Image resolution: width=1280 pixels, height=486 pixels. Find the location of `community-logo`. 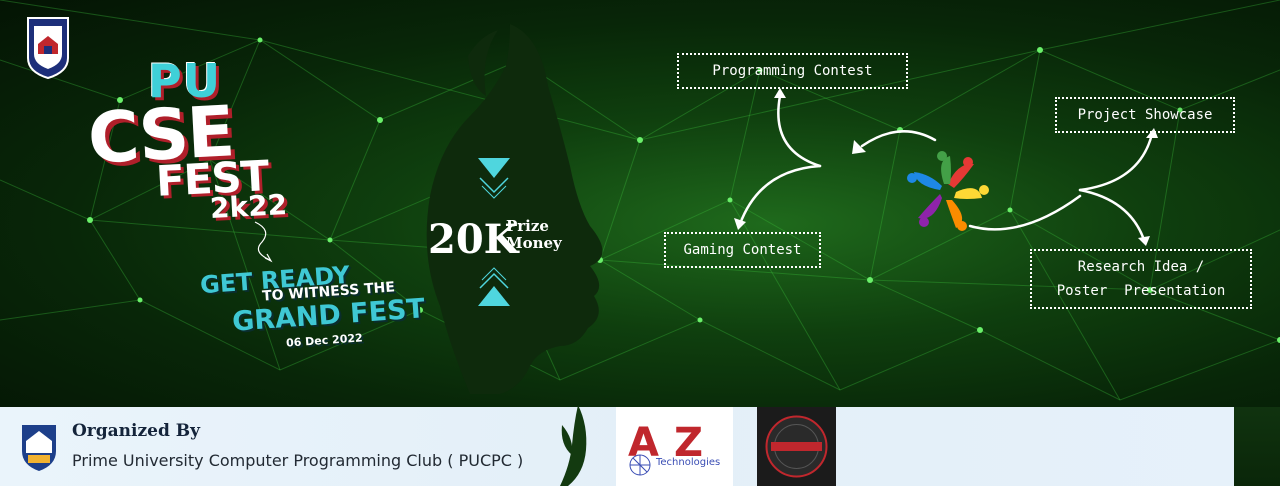

community-logo is located at coordinates (948, 191).